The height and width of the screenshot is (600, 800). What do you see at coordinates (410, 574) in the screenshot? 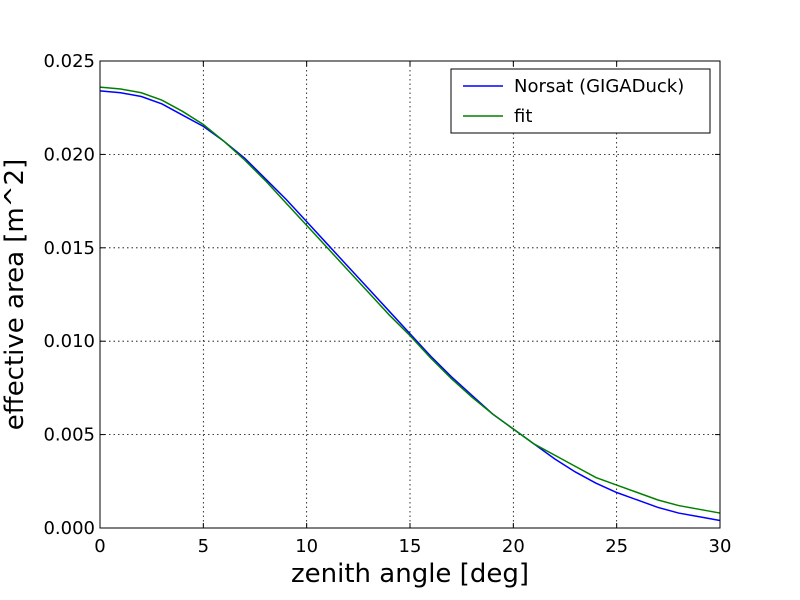
I see `x-axis-title: zenith angle [deg]` at bounding box center [410, 574].